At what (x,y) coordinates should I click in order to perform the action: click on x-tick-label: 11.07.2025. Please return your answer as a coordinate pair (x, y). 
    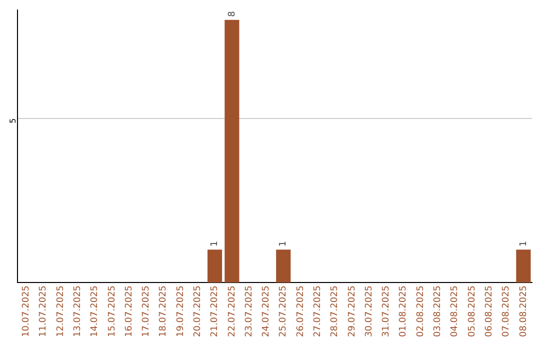
    Looking at the image, I should click on (43, 311).